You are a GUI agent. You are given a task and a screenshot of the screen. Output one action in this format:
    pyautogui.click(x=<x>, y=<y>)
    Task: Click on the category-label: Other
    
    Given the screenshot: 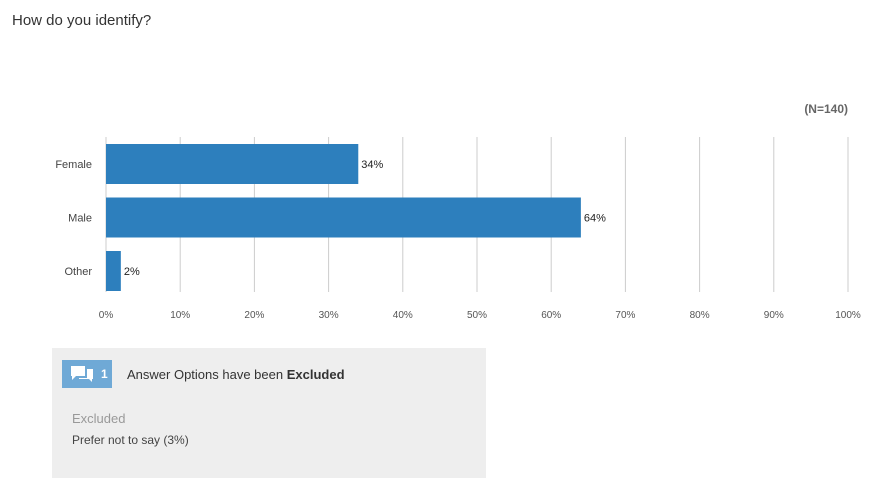 What is the action you would take?
    pyautogui.click(x=78, y=272)
    